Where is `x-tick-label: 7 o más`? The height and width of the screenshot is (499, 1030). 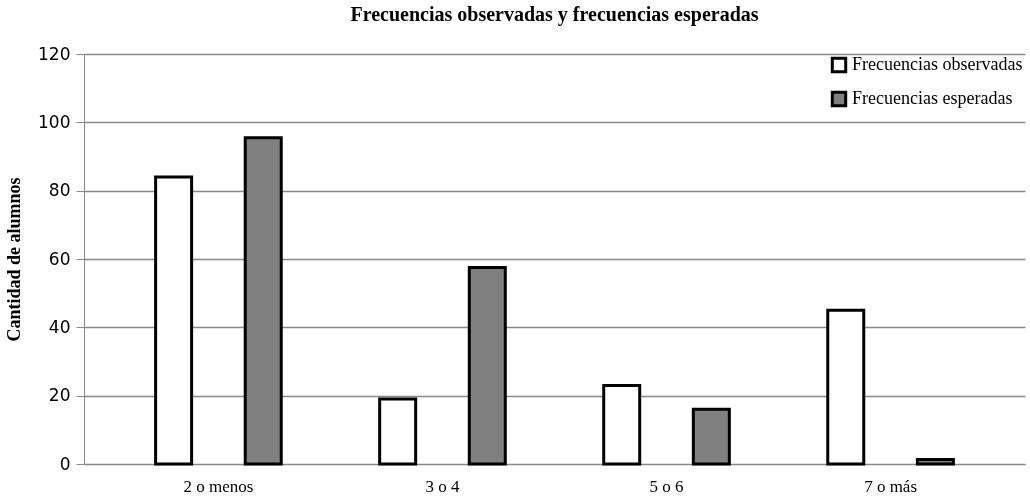 x-tick-label: 7 o más is located at coordinates (891, 486).